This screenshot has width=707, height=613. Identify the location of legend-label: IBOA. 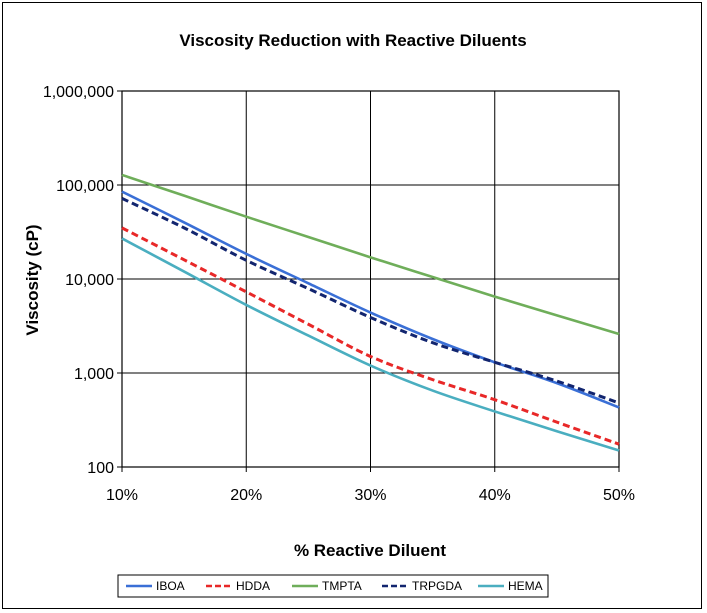
(170, 586).